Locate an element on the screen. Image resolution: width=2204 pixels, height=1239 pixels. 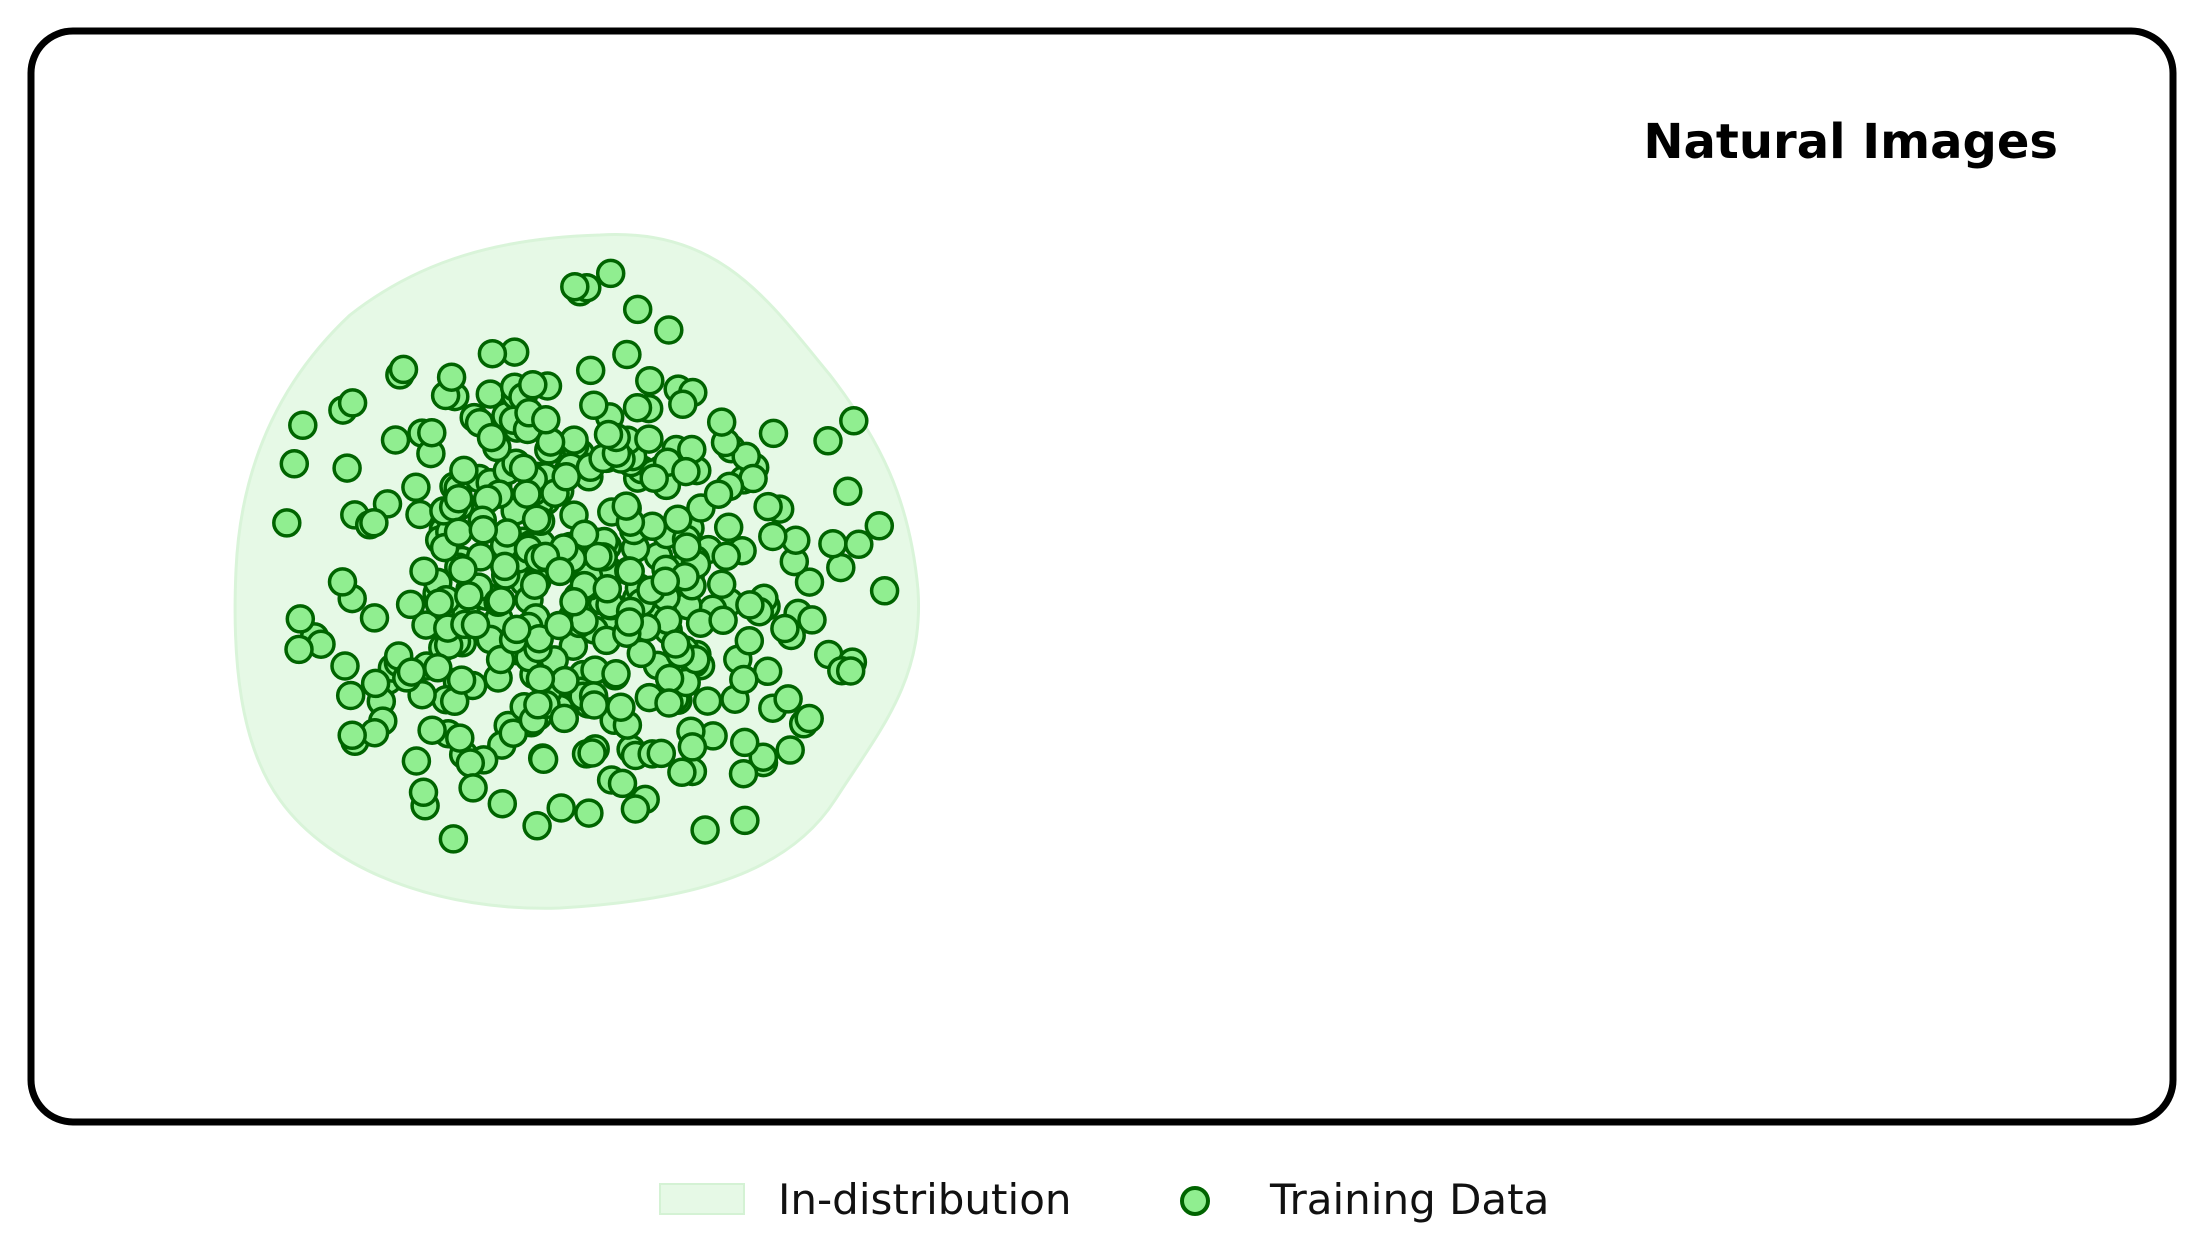
legend: In-distribution Training Data is located at coordinates (1104, 1199).